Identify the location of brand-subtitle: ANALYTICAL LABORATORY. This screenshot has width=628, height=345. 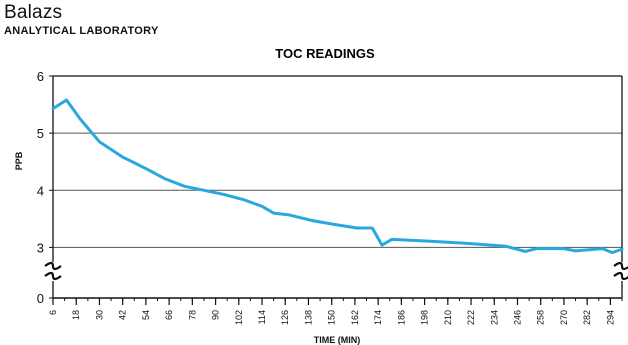
(81, 31).